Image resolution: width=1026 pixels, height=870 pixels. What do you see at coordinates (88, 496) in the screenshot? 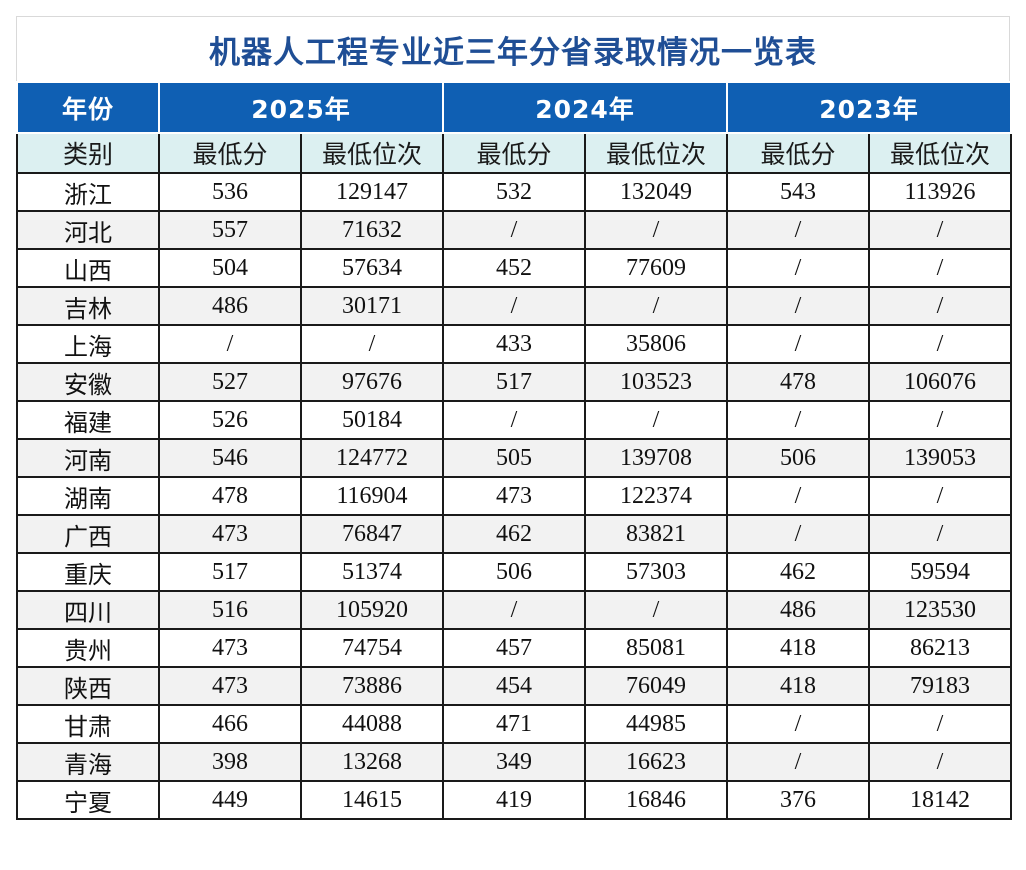
I see `province-cell: 湖南` at bounding box center [88, 496].